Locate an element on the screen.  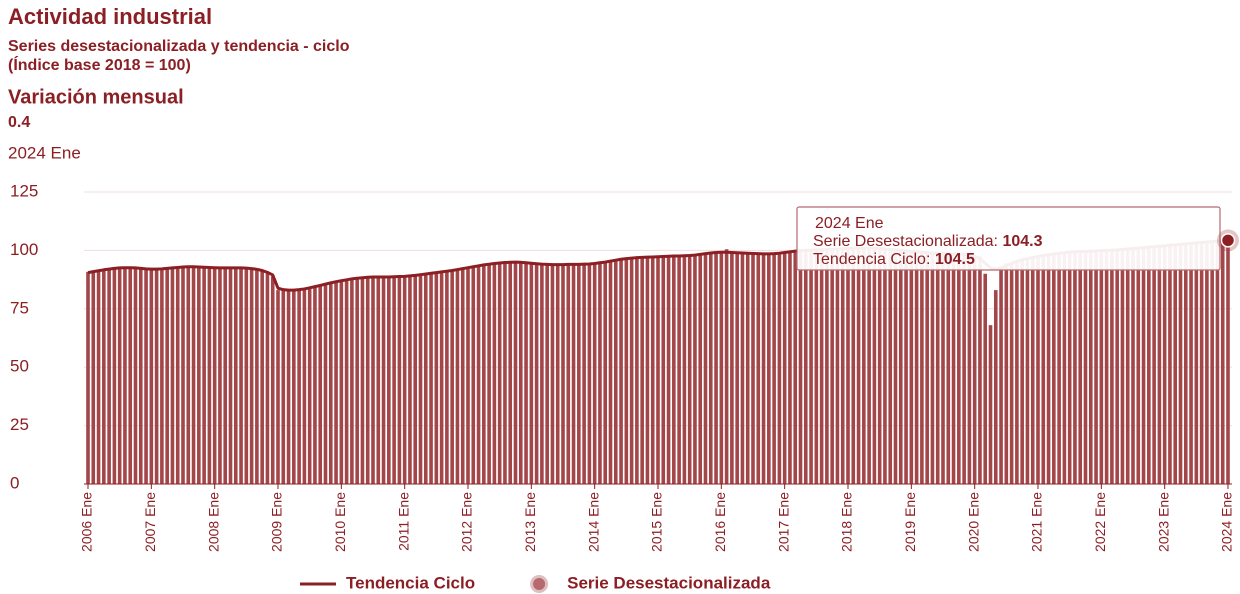
y-tick-label: 25 is located at coordinates (19, 424).